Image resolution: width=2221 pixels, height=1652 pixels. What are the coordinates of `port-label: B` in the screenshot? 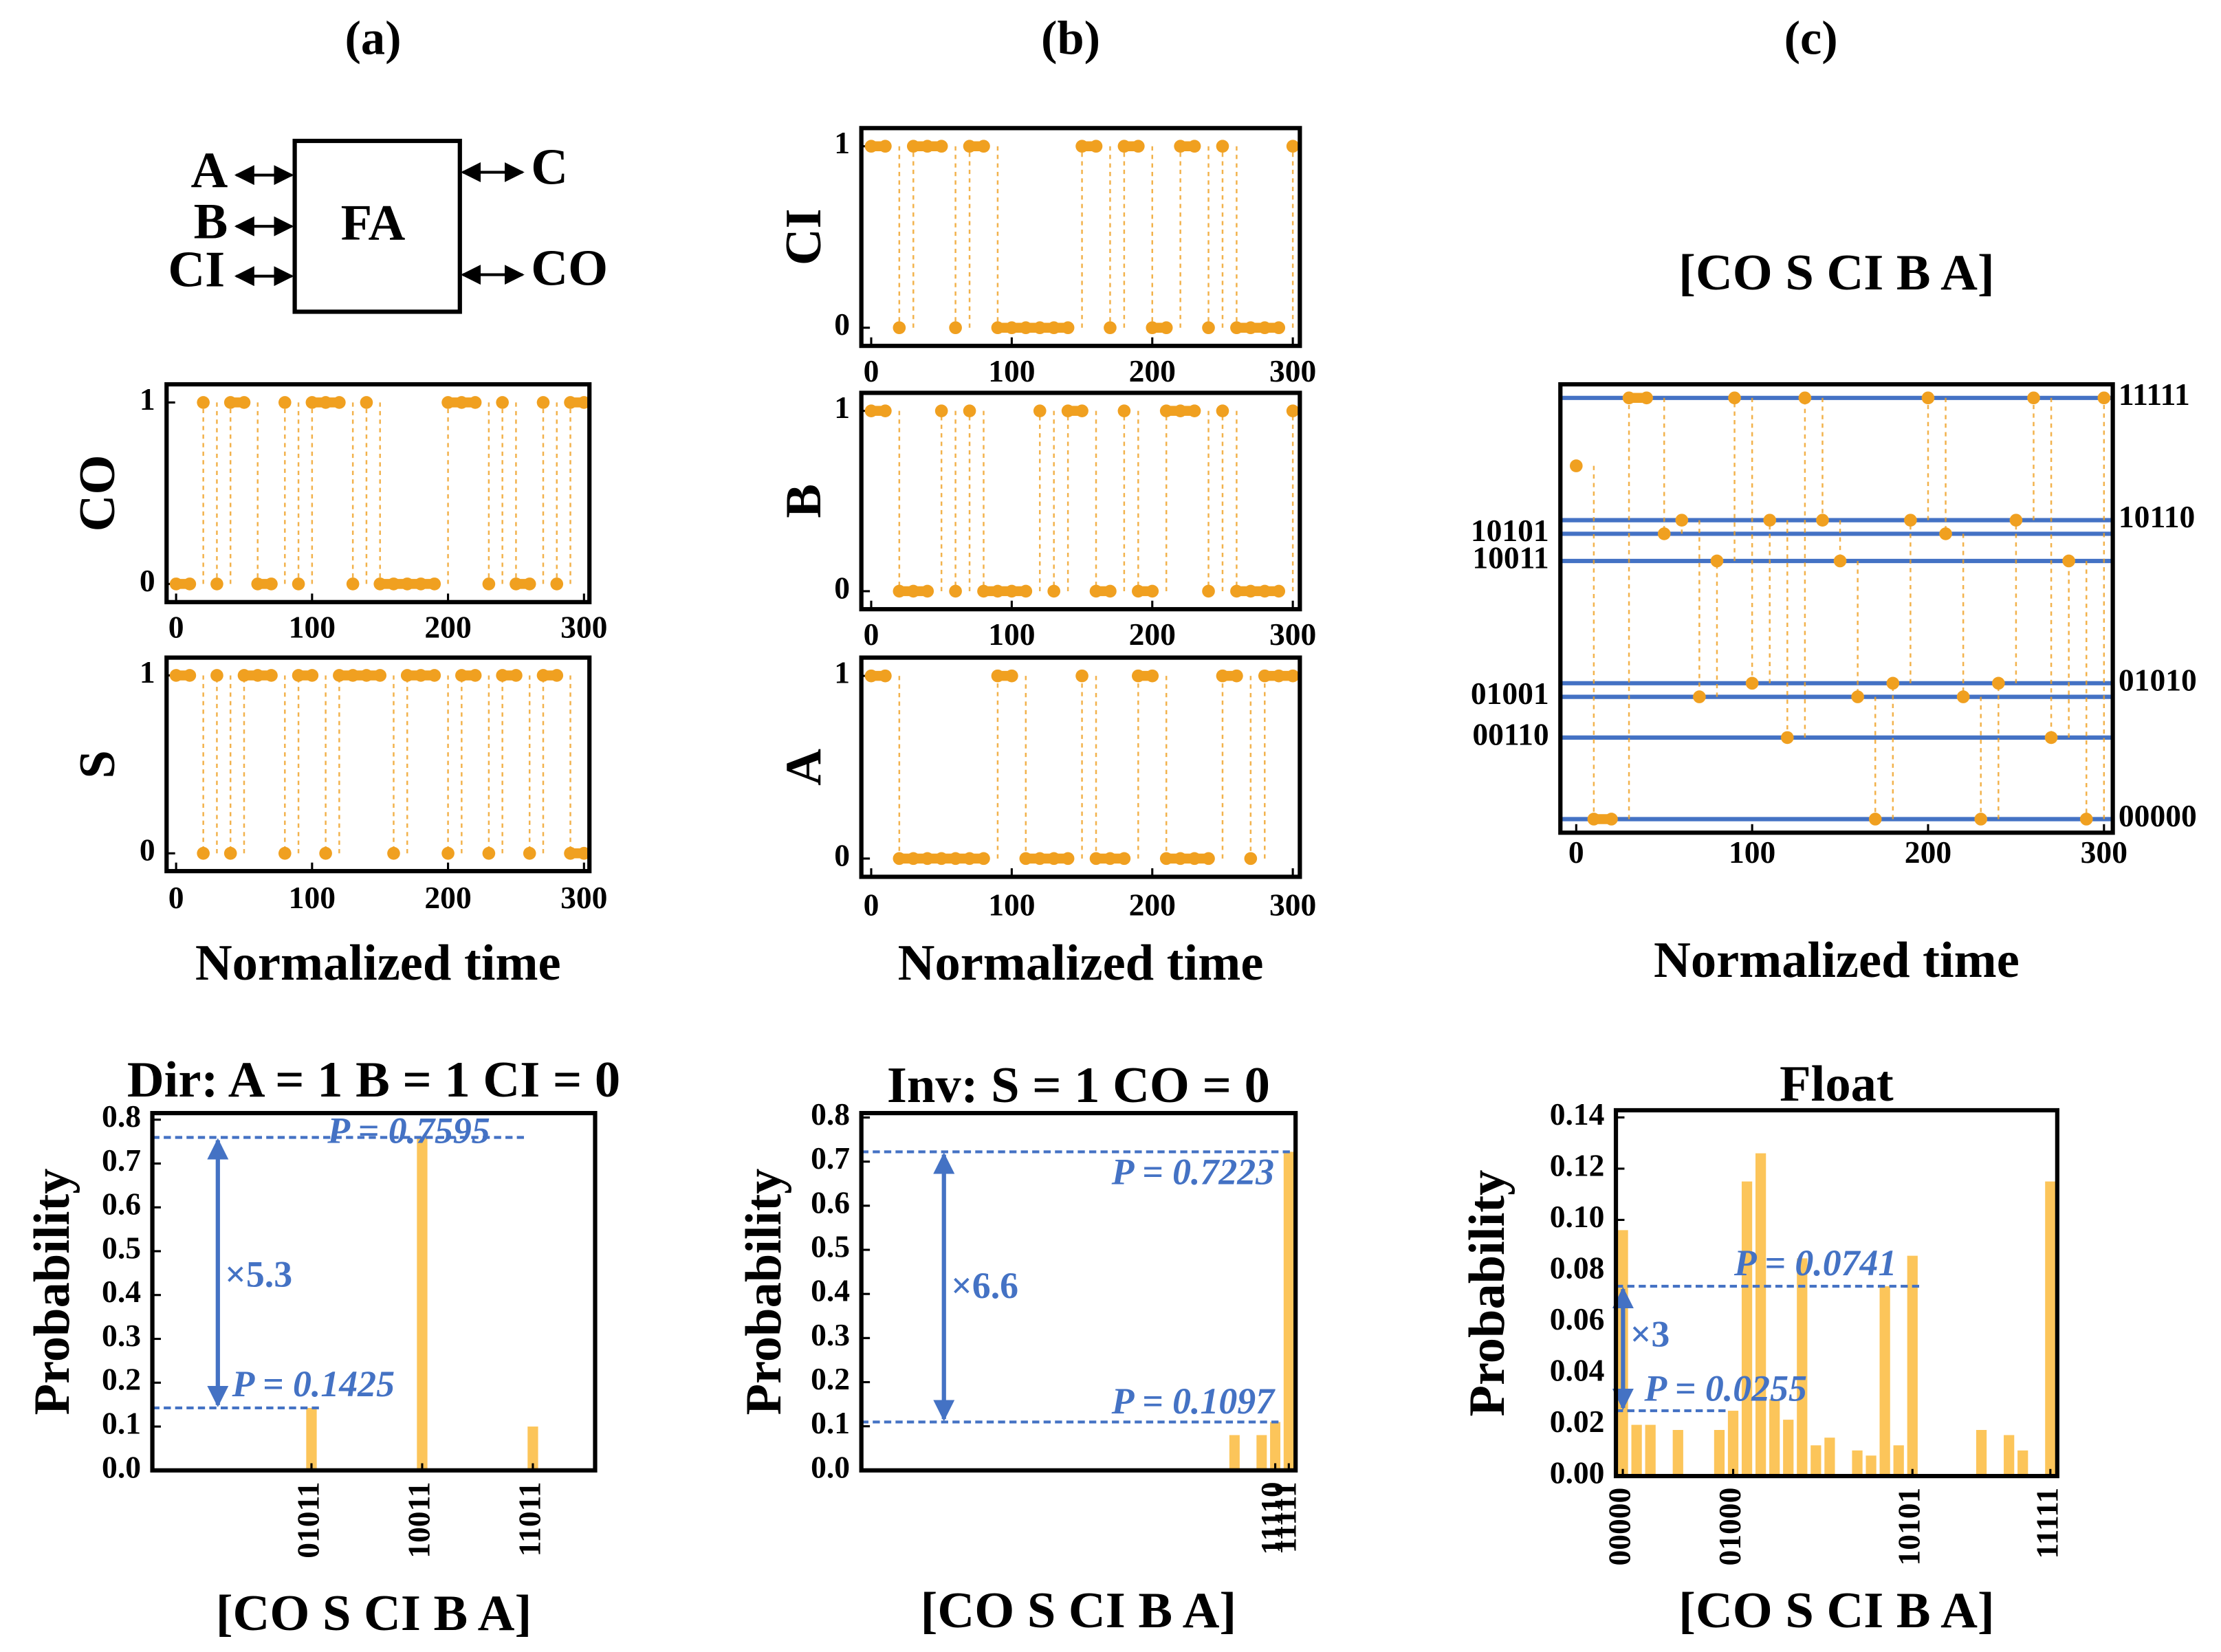 It's located at (211, 221).